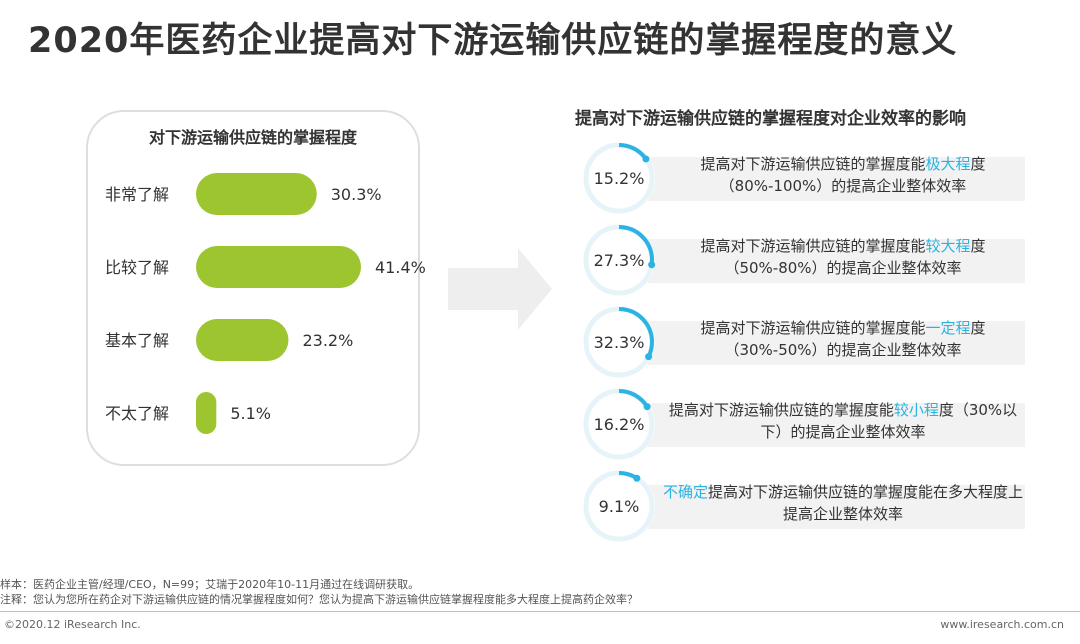 The height and width of the screenshot is (644, 1080). What do you see at coordinates (948, 164) in the screenshot?
I see `impact-text-highlight: 极大程` at bounding box center [948, 164].